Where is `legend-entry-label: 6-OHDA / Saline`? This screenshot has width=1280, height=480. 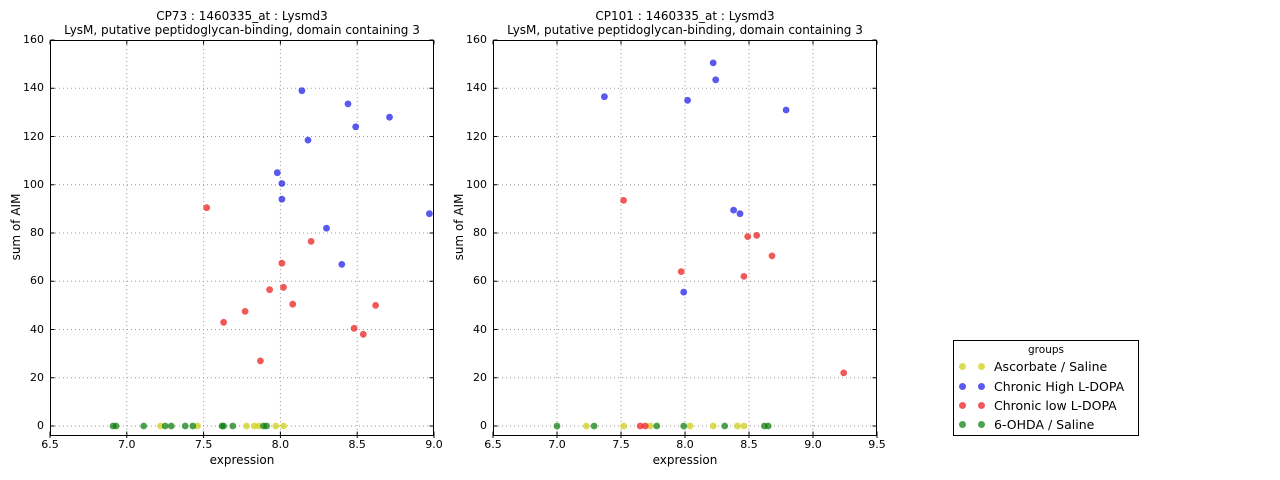
legend-entry-label: 6-OHDA / Saline is located at coordinates (1044, 425).